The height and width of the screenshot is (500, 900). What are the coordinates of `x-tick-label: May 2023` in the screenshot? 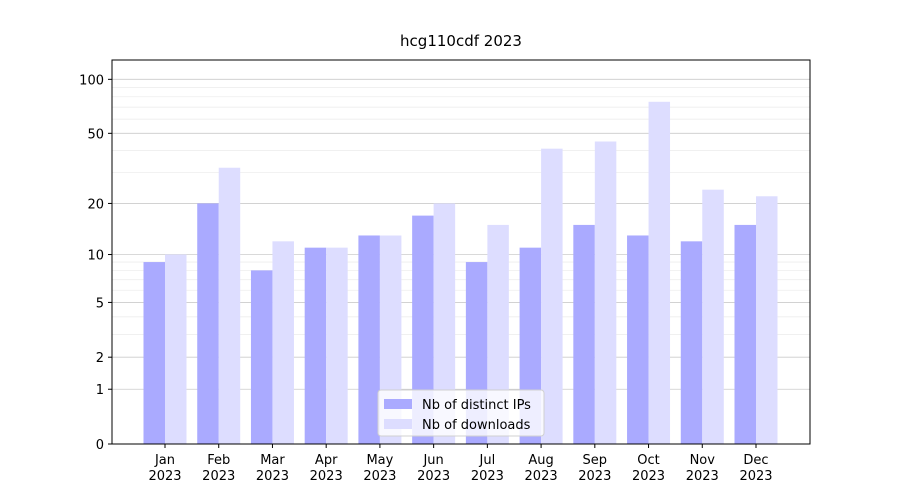 It's located at (380, 468).